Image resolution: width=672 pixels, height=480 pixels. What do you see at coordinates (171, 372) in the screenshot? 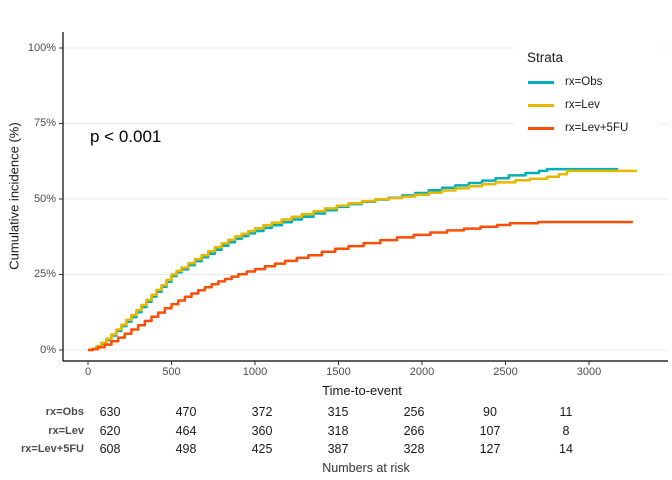
I see `x-tick-label: 500` at bounding box center [171, 372].